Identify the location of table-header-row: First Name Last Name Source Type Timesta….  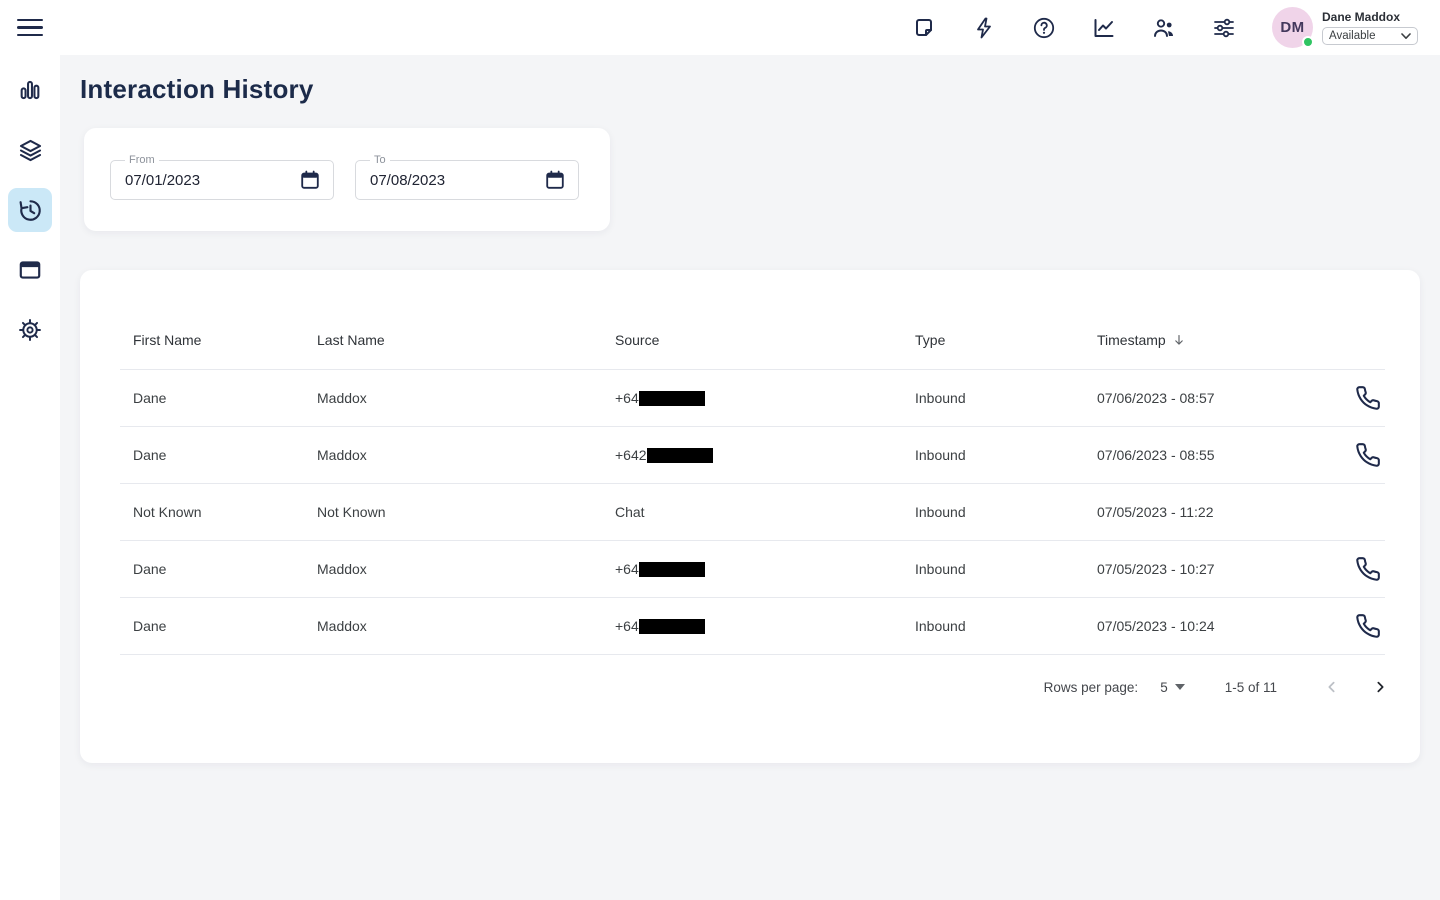
(752, 340).